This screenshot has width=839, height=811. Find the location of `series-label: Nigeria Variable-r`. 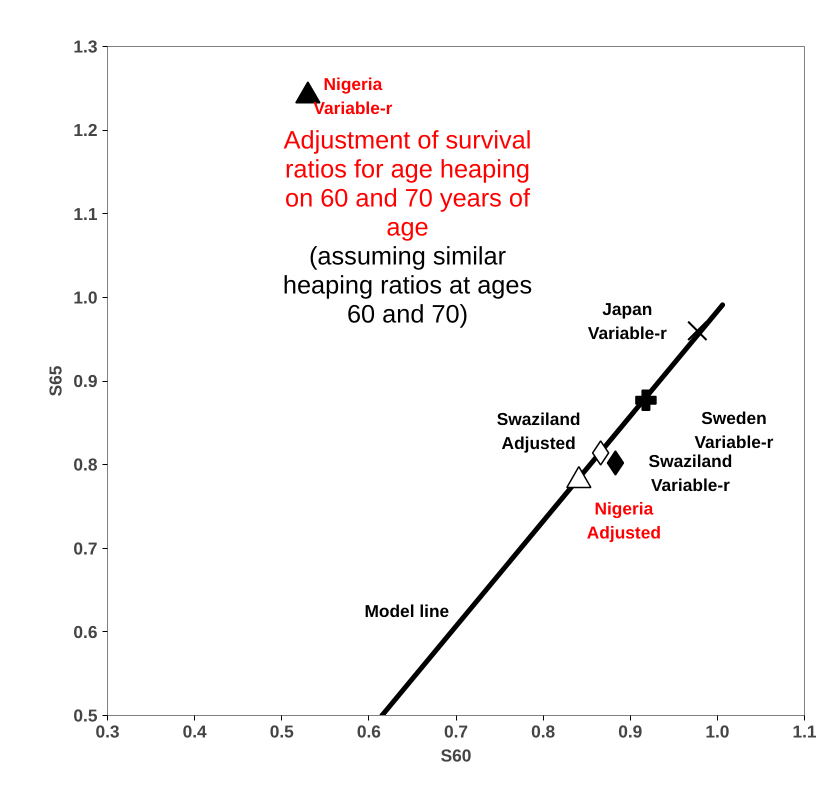

series-label: Nigeria Variable-r is located at coordinates (353, 96).